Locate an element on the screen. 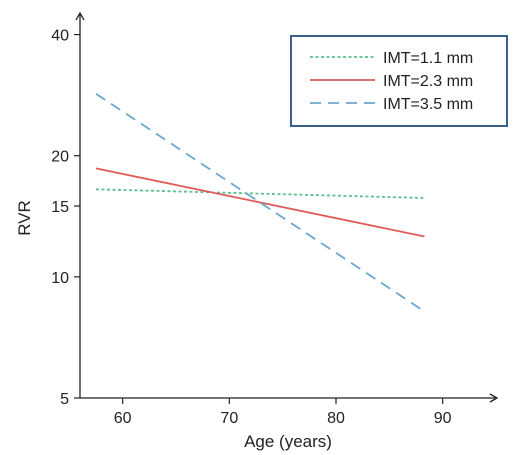  x-axis-arrow is located at coordinates (494, 398).